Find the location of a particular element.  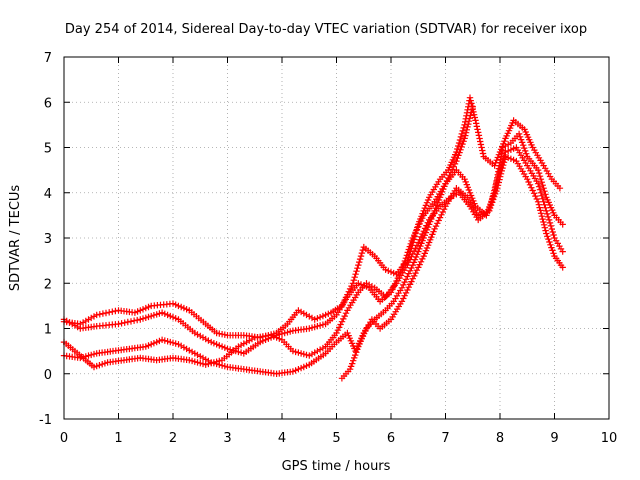

x-tick-label: 4 is located at coordinates (282, 438).